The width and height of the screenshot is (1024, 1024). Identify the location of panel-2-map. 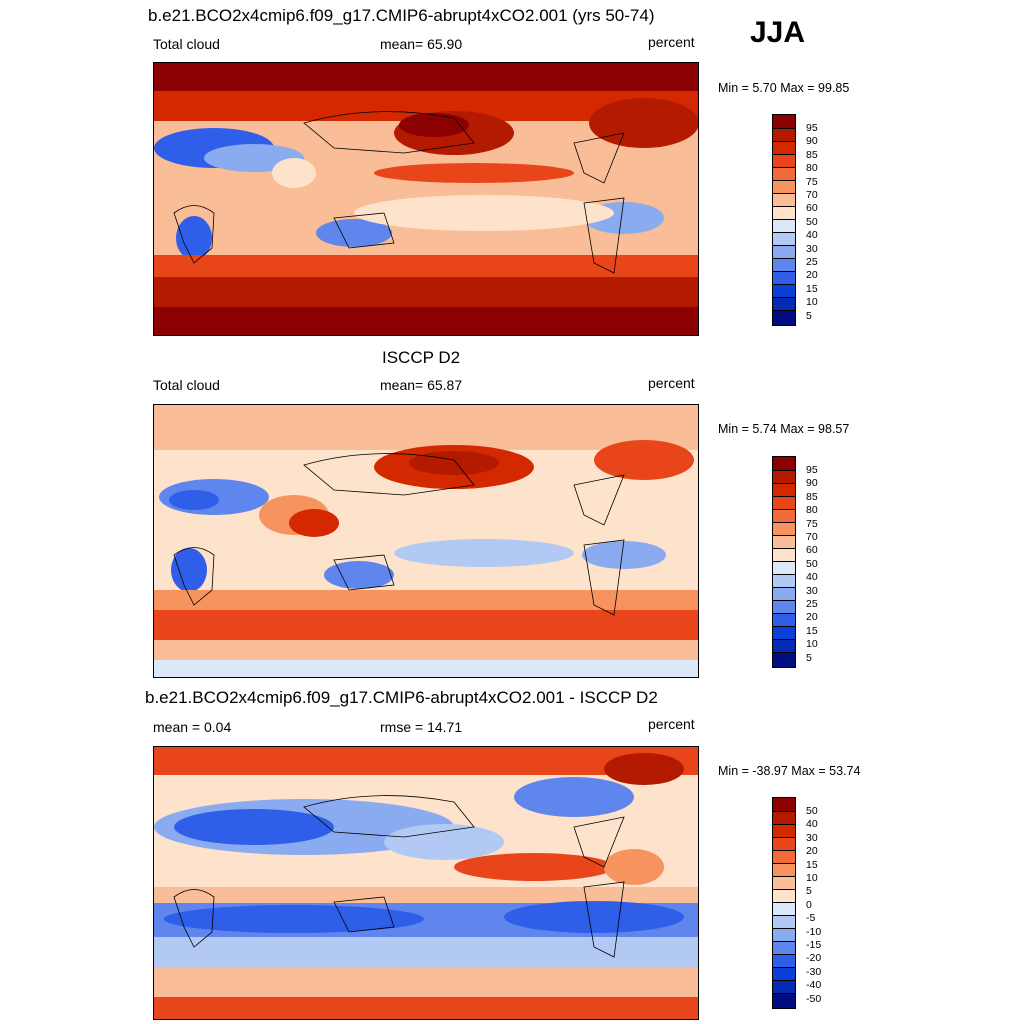
(426, 541).